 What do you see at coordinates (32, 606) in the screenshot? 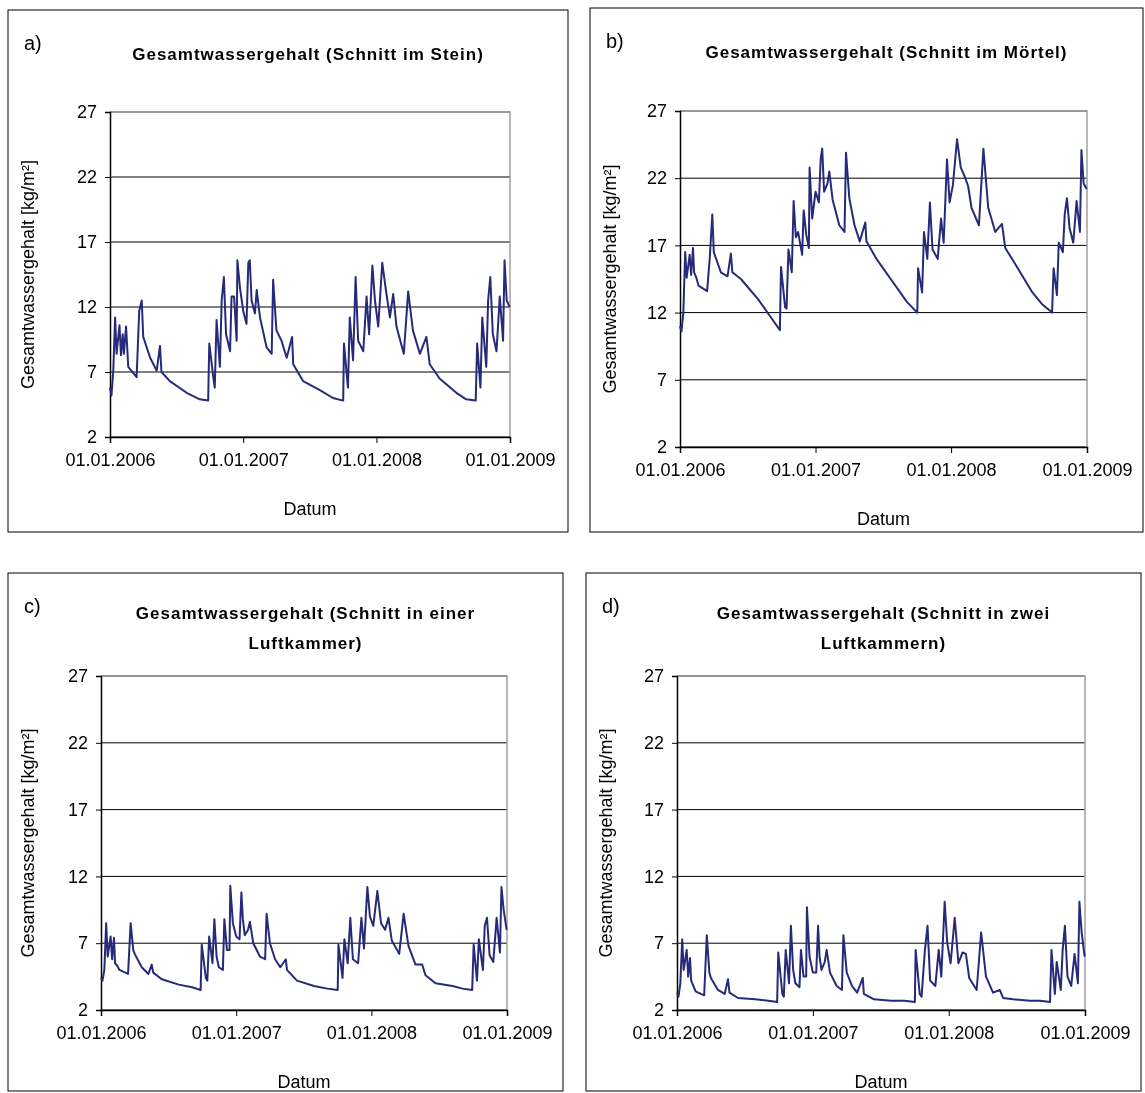
I see `text: c)` at bounding box center [32, 606].